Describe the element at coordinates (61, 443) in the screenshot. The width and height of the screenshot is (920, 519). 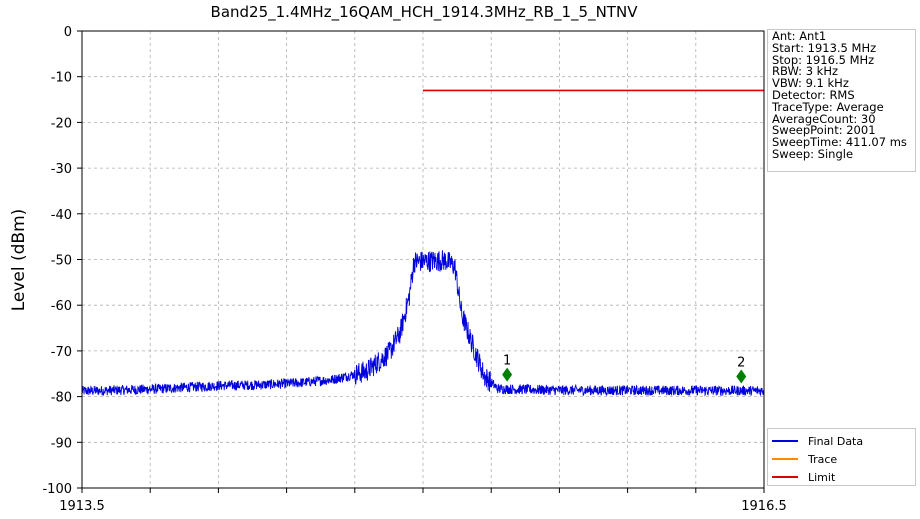
I see `y-tick-label: -90` at that location.